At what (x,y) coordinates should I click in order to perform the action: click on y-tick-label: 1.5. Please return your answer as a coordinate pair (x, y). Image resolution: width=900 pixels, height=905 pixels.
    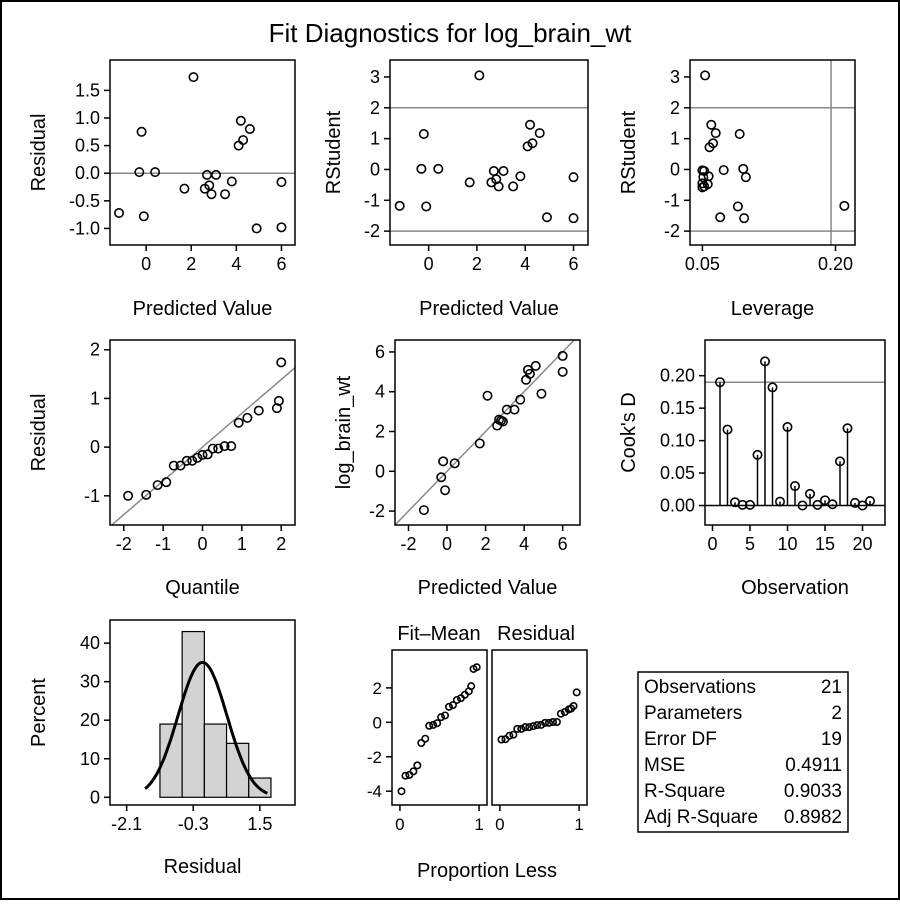
    Looking at the image, I should click on (87, 90).